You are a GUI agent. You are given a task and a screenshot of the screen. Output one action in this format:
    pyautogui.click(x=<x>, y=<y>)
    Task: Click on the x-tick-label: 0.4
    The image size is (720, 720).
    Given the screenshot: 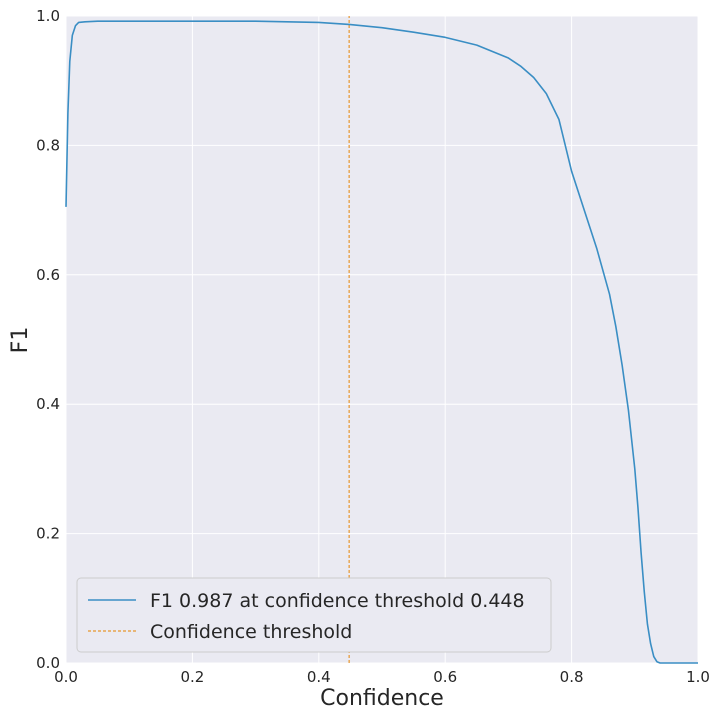 What is the action you would take?
    pyautogui.click(x=319, y=677)
    